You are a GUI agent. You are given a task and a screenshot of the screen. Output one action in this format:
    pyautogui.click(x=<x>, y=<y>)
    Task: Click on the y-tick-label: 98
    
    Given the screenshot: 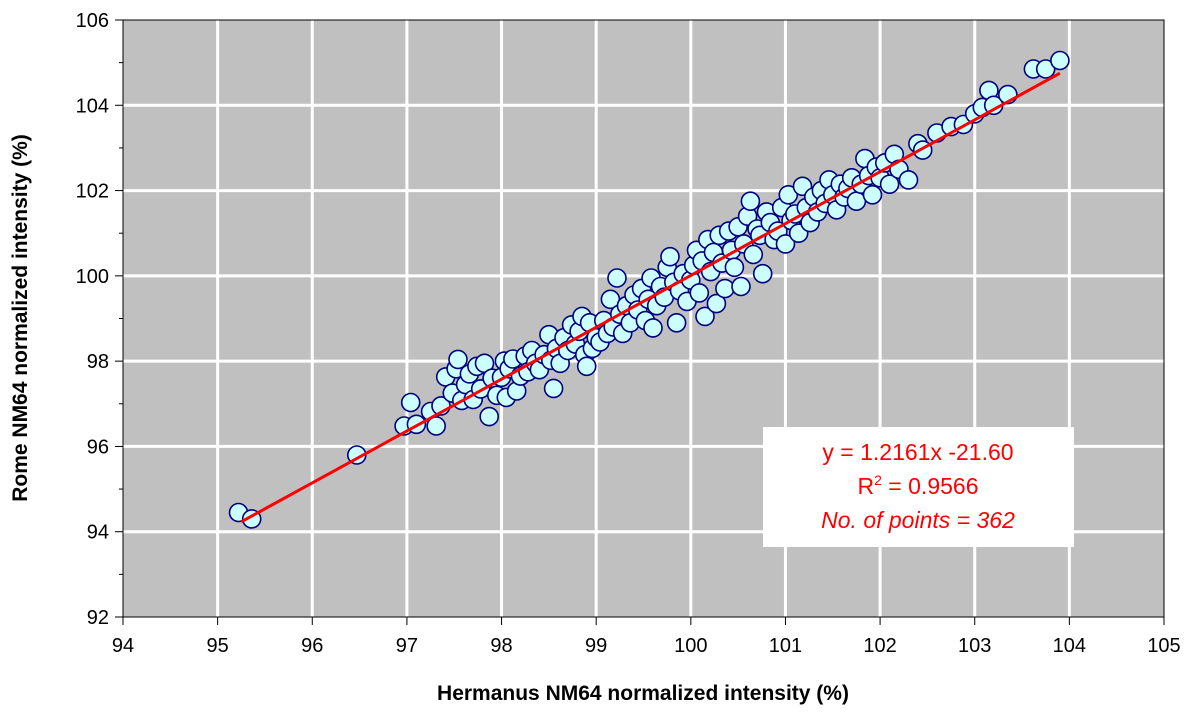 What is the action you would take?
    pyautogui.click(x=98, y=362)
    